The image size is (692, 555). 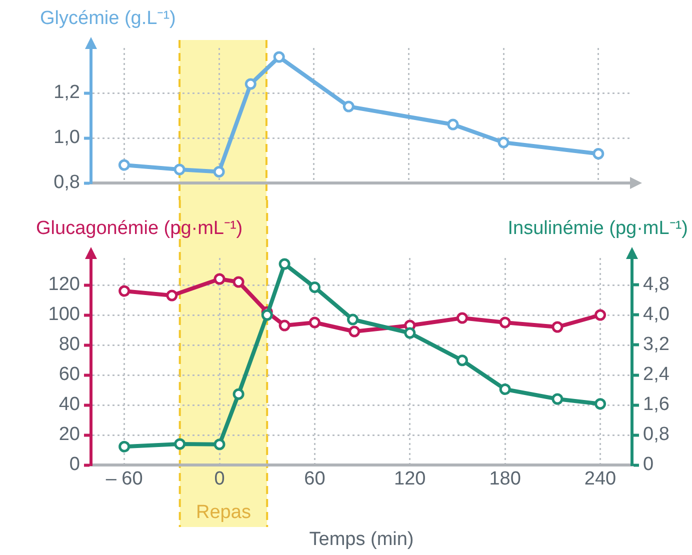 What do you see at coordinates (648, 465) in the screenshot?
I see `y2-tick-label: 0` at bounding box center [648, 465].